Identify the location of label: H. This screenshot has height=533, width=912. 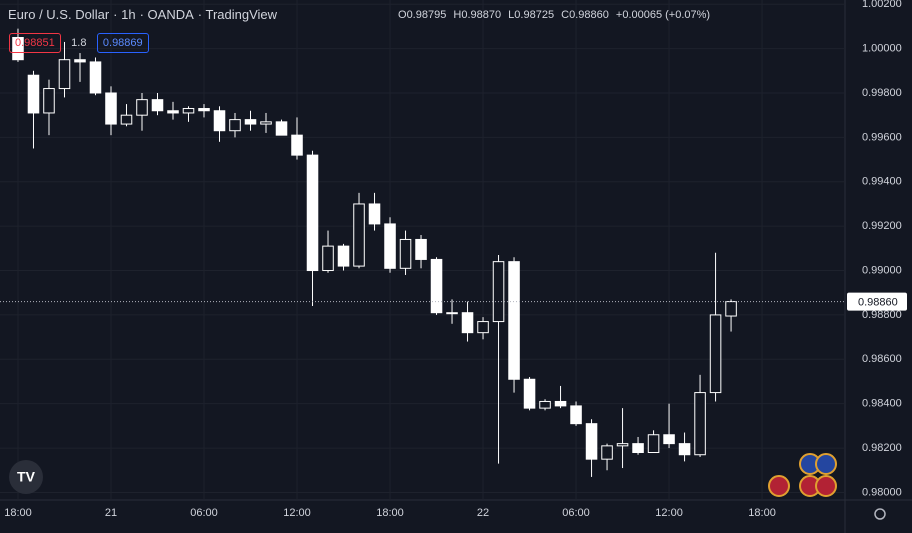
(457, 15).